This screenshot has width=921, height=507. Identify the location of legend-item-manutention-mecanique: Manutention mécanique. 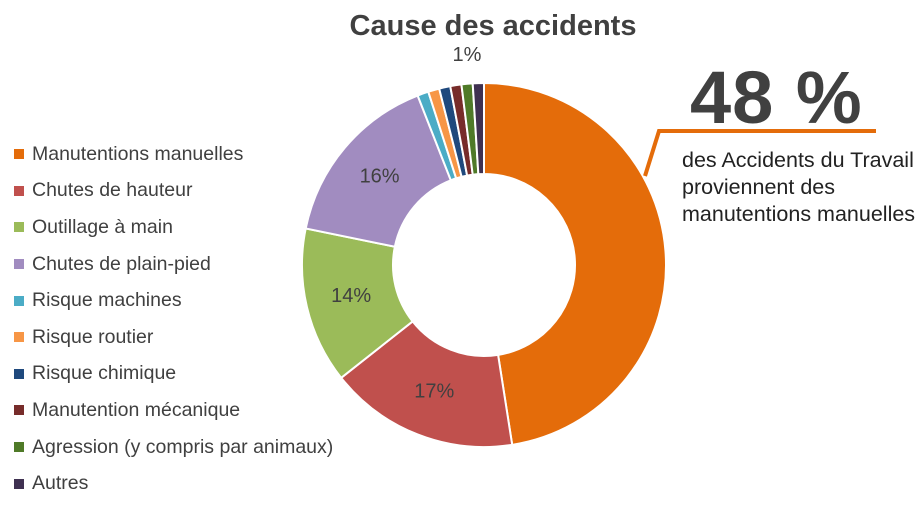
(224, 410).